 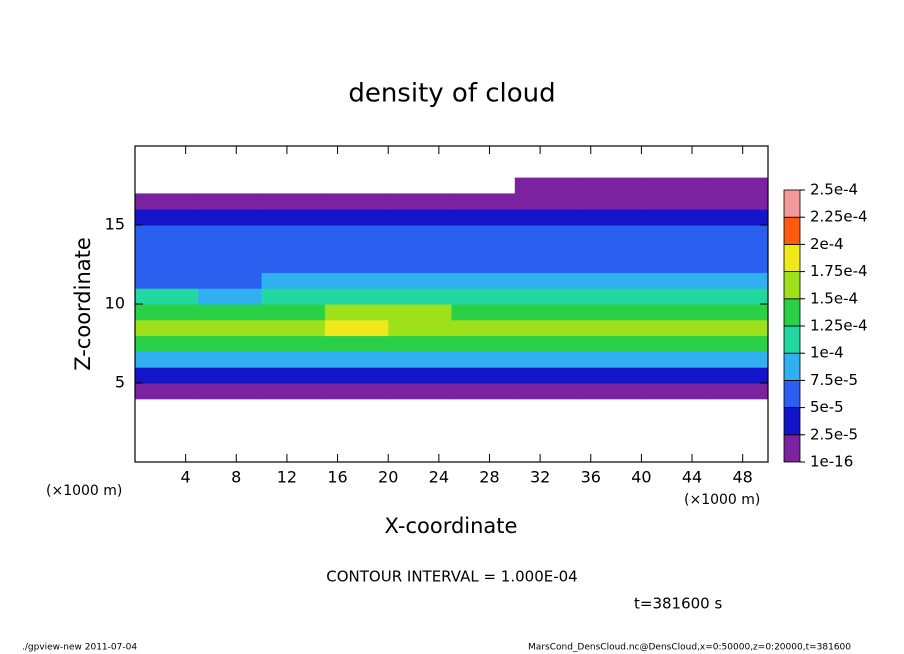 I want to click on colorbar-tick-label: 2.5e-4, so click(x=834, y=190).